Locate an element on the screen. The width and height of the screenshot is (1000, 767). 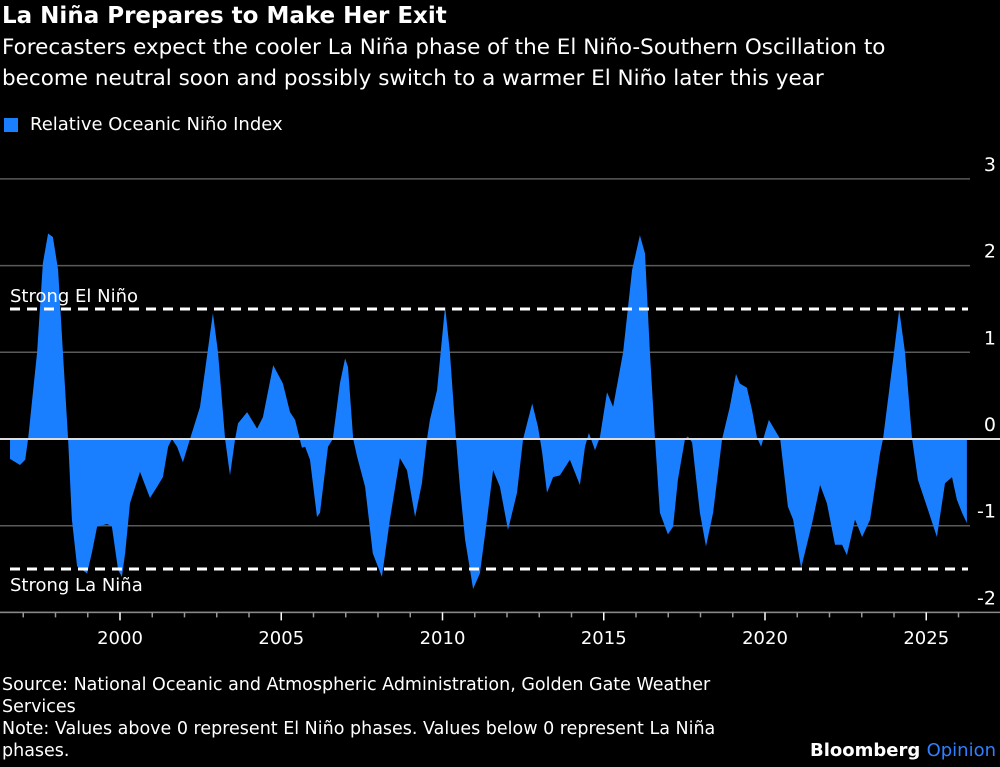
x-tick-label: 2020 is located at coordinates (765, 638).